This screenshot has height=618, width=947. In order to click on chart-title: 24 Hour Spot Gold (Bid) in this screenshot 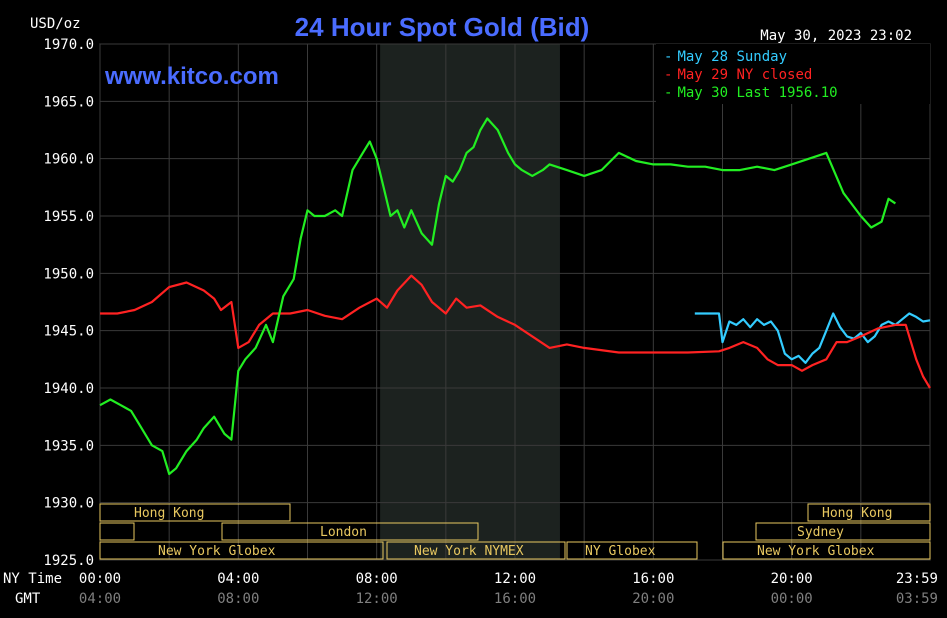, I will do `click(442, 27)`.